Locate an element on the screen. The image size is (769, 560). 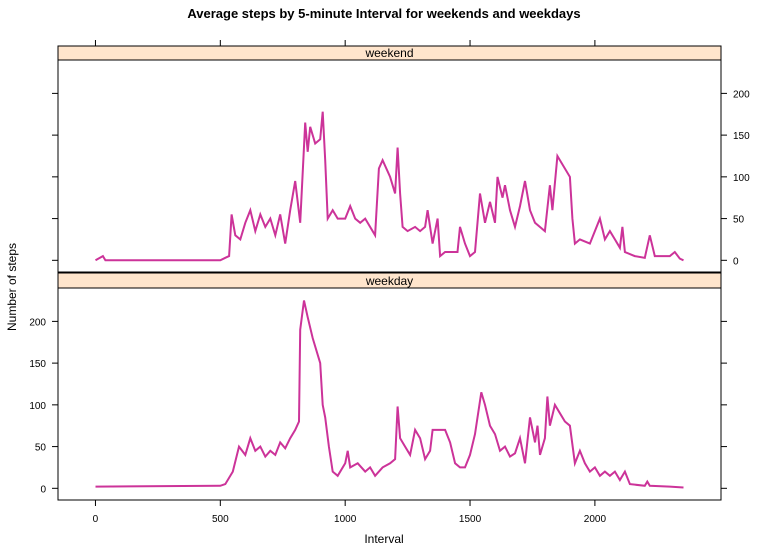
x-tick-label: 500 is located at coordinates (220, 519).